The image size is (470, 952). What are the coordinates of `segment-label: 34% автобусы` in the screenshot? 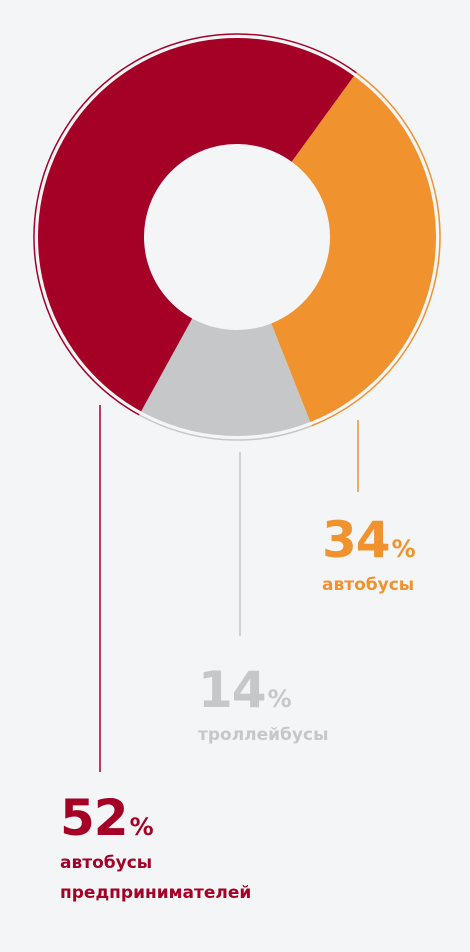 It's located at (392, 555).